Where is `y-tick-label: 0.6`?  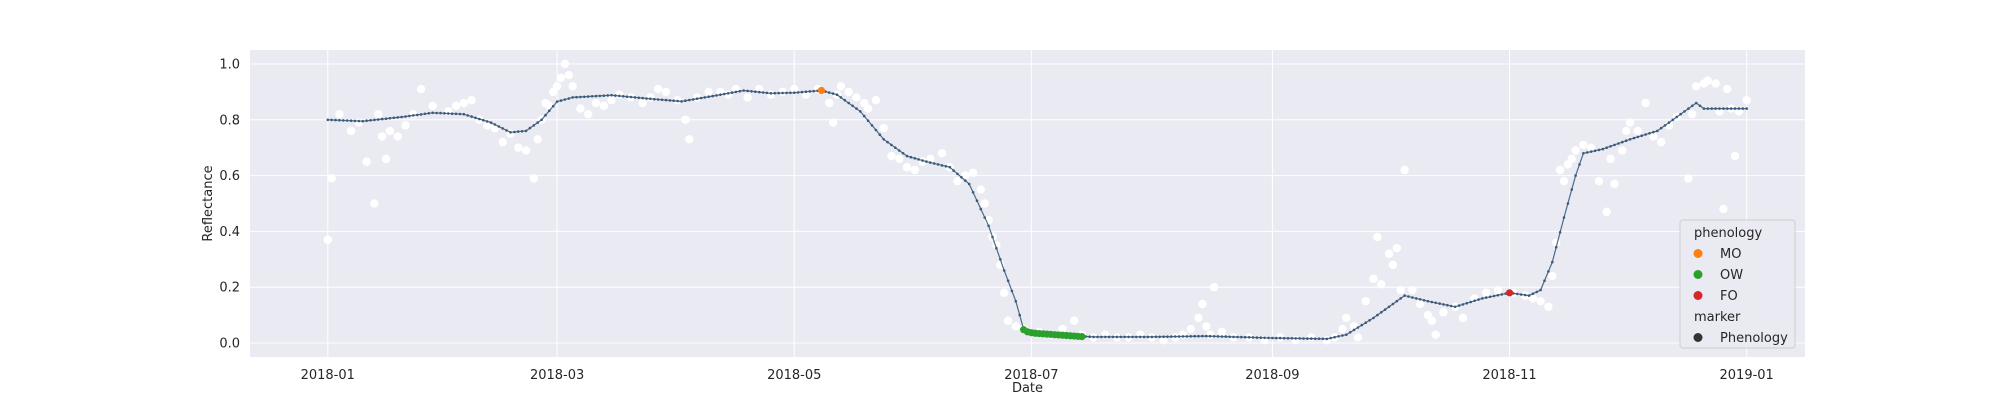 y-tick-label: 0.6 is located at coordinates (229, 176).